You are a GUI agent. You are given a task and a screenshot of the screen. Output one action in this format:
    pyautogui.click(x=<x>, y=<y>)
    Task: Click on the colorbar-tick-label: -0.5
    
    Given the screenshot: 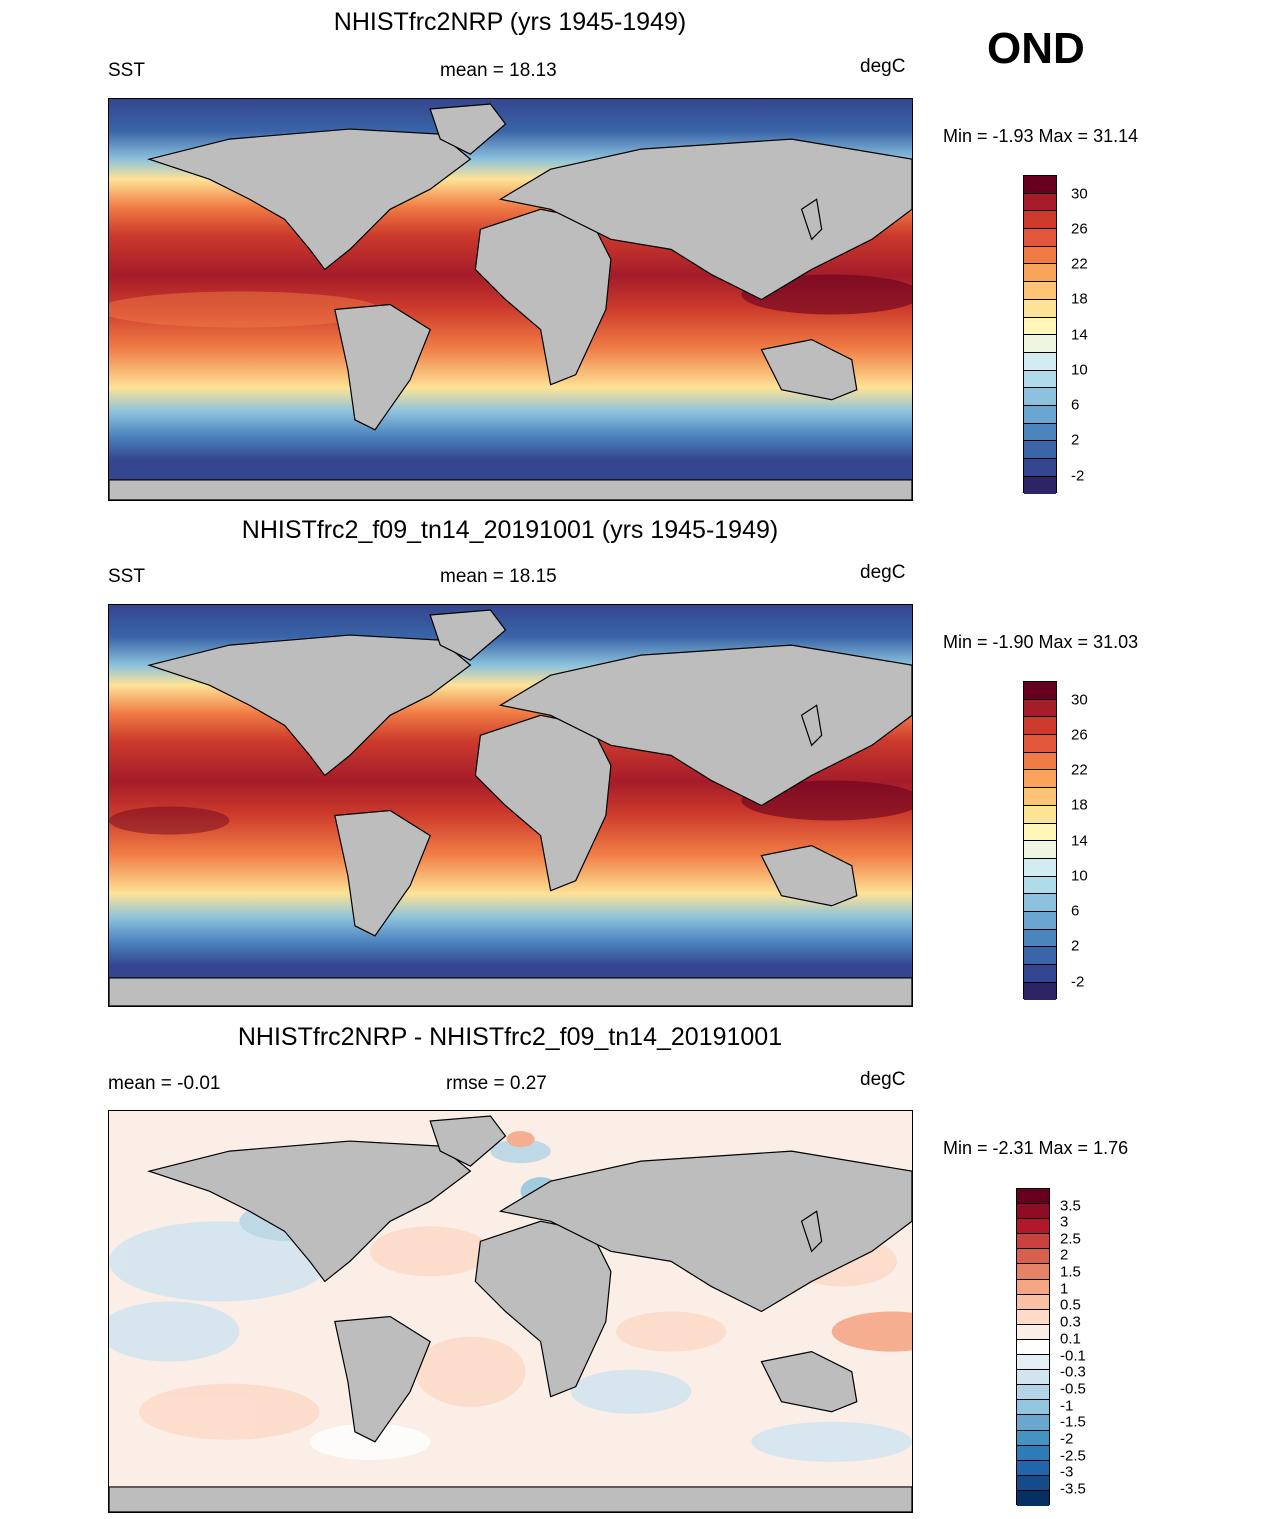 What is the action you would take?
    pyautogui.click(x=1073, y=1389)
    